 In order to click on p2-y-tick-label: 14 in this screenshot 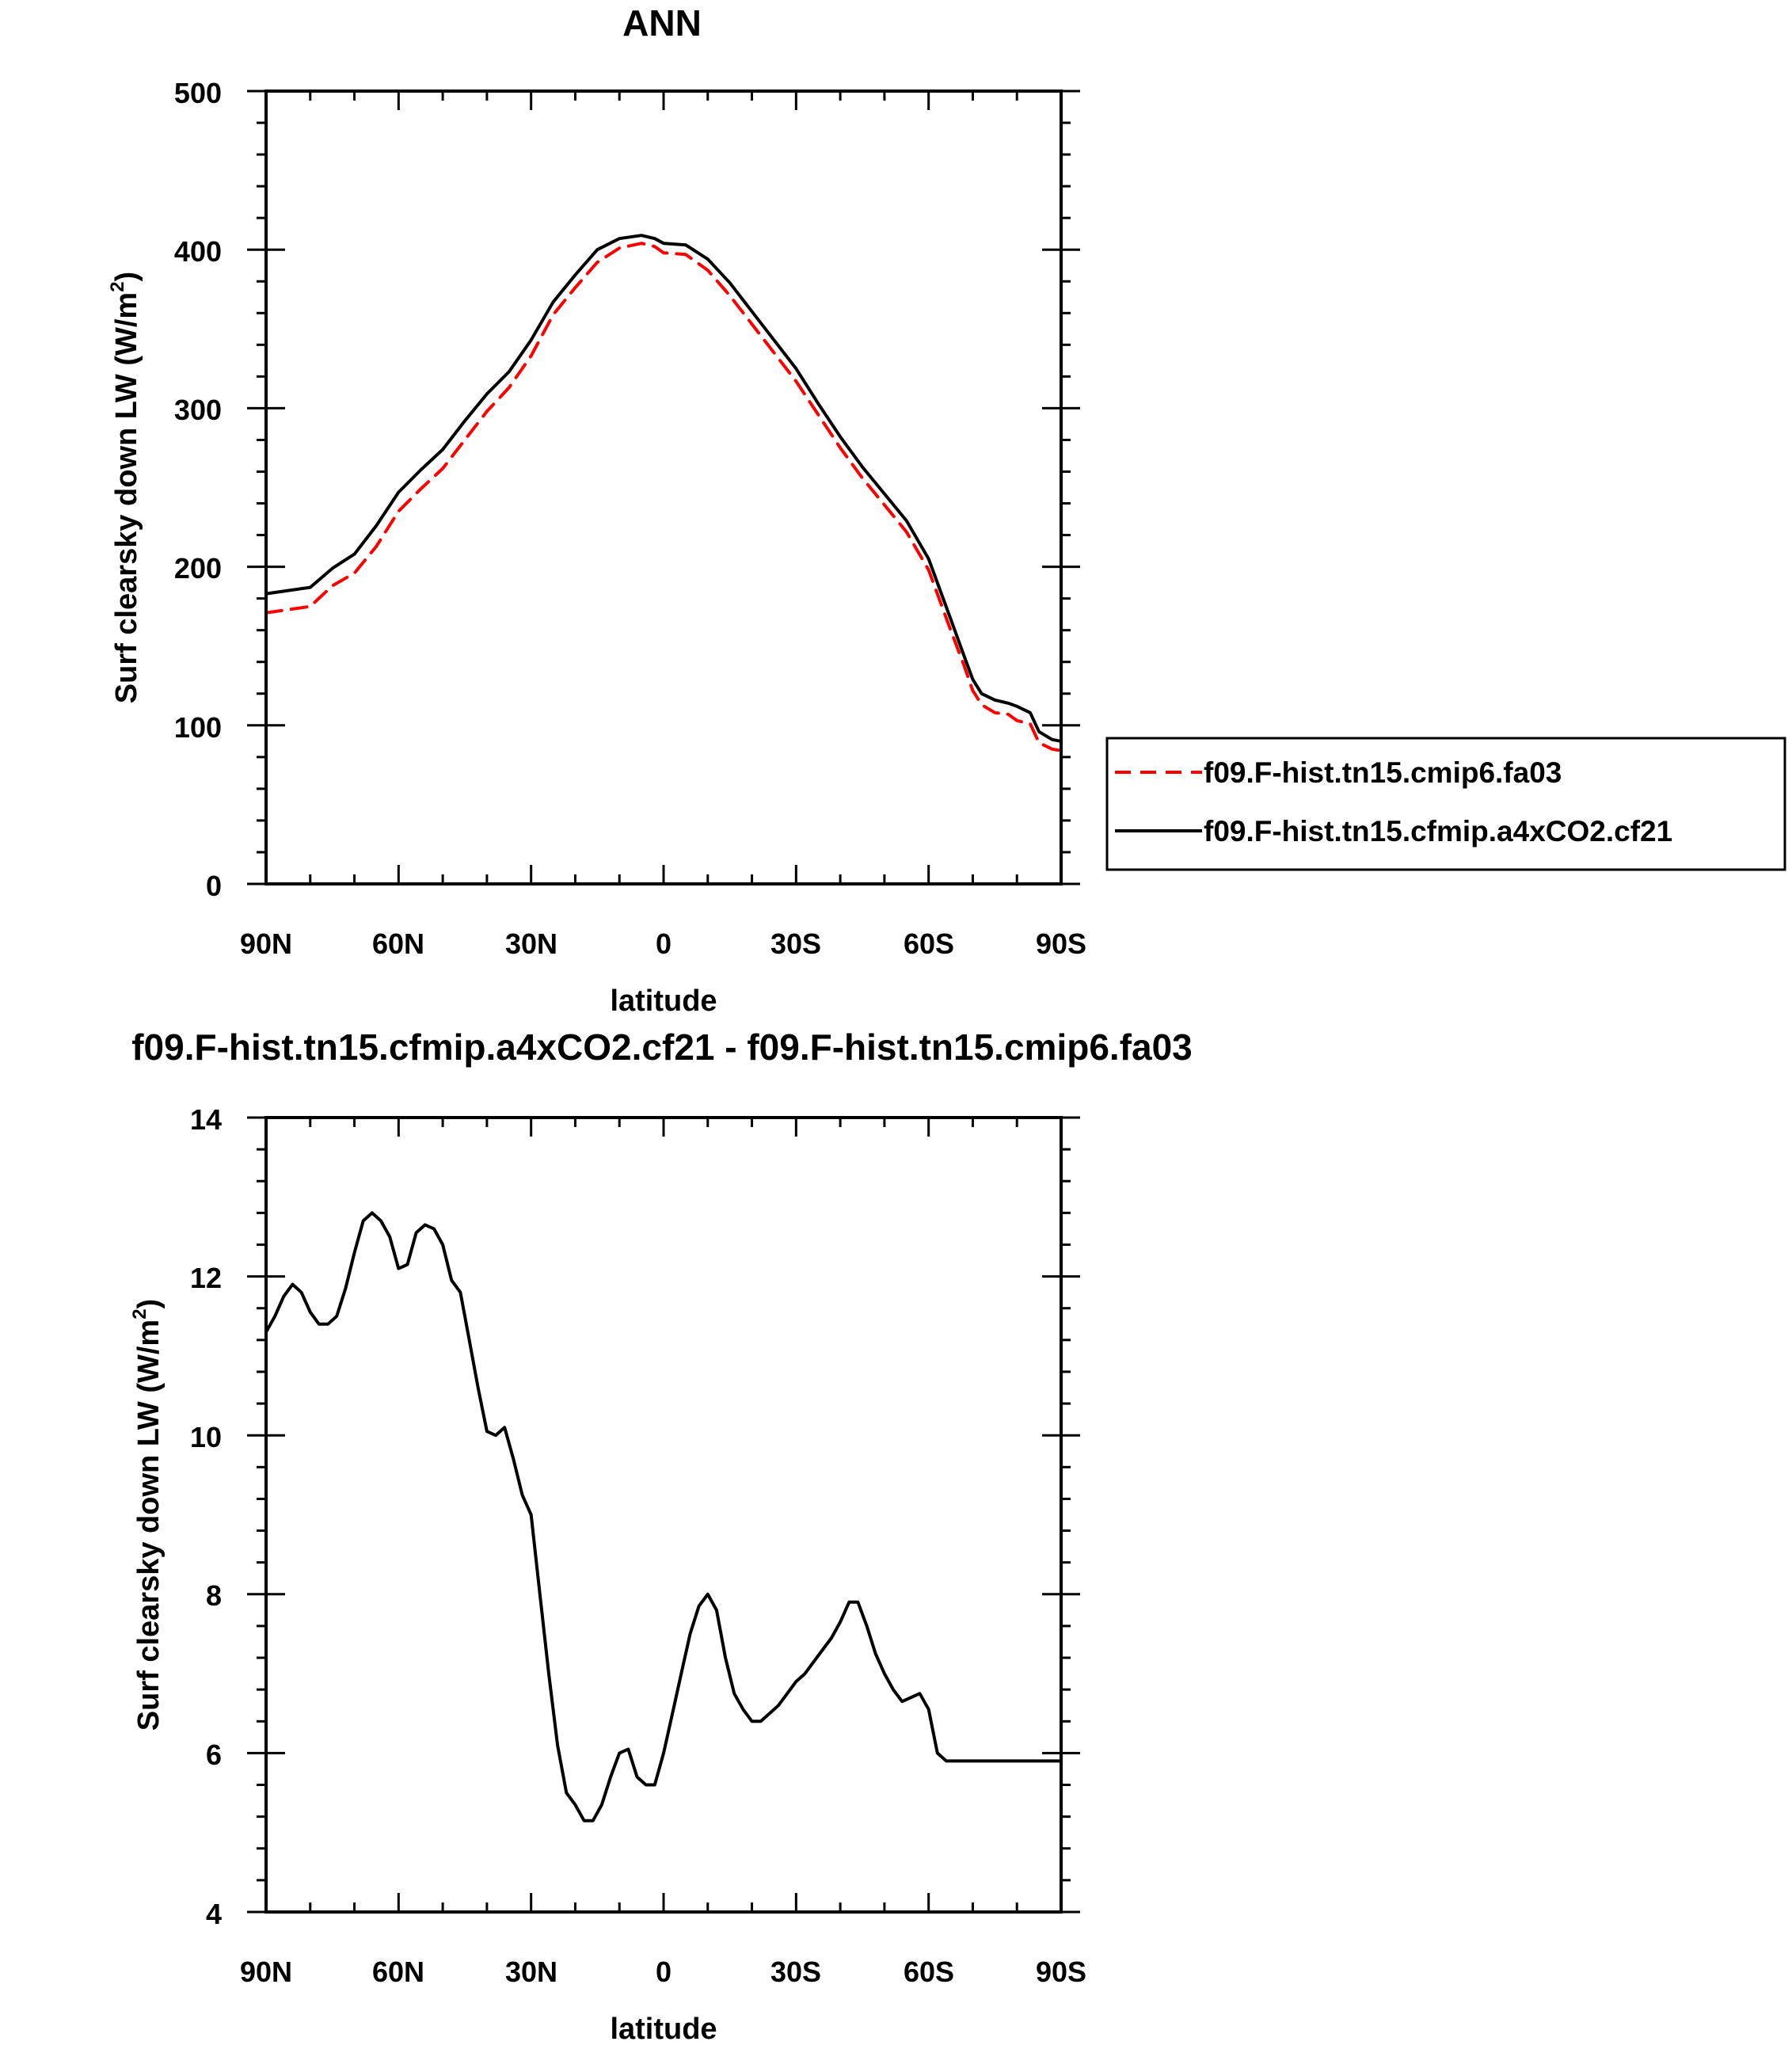, I will do `click(206, 1119)`.